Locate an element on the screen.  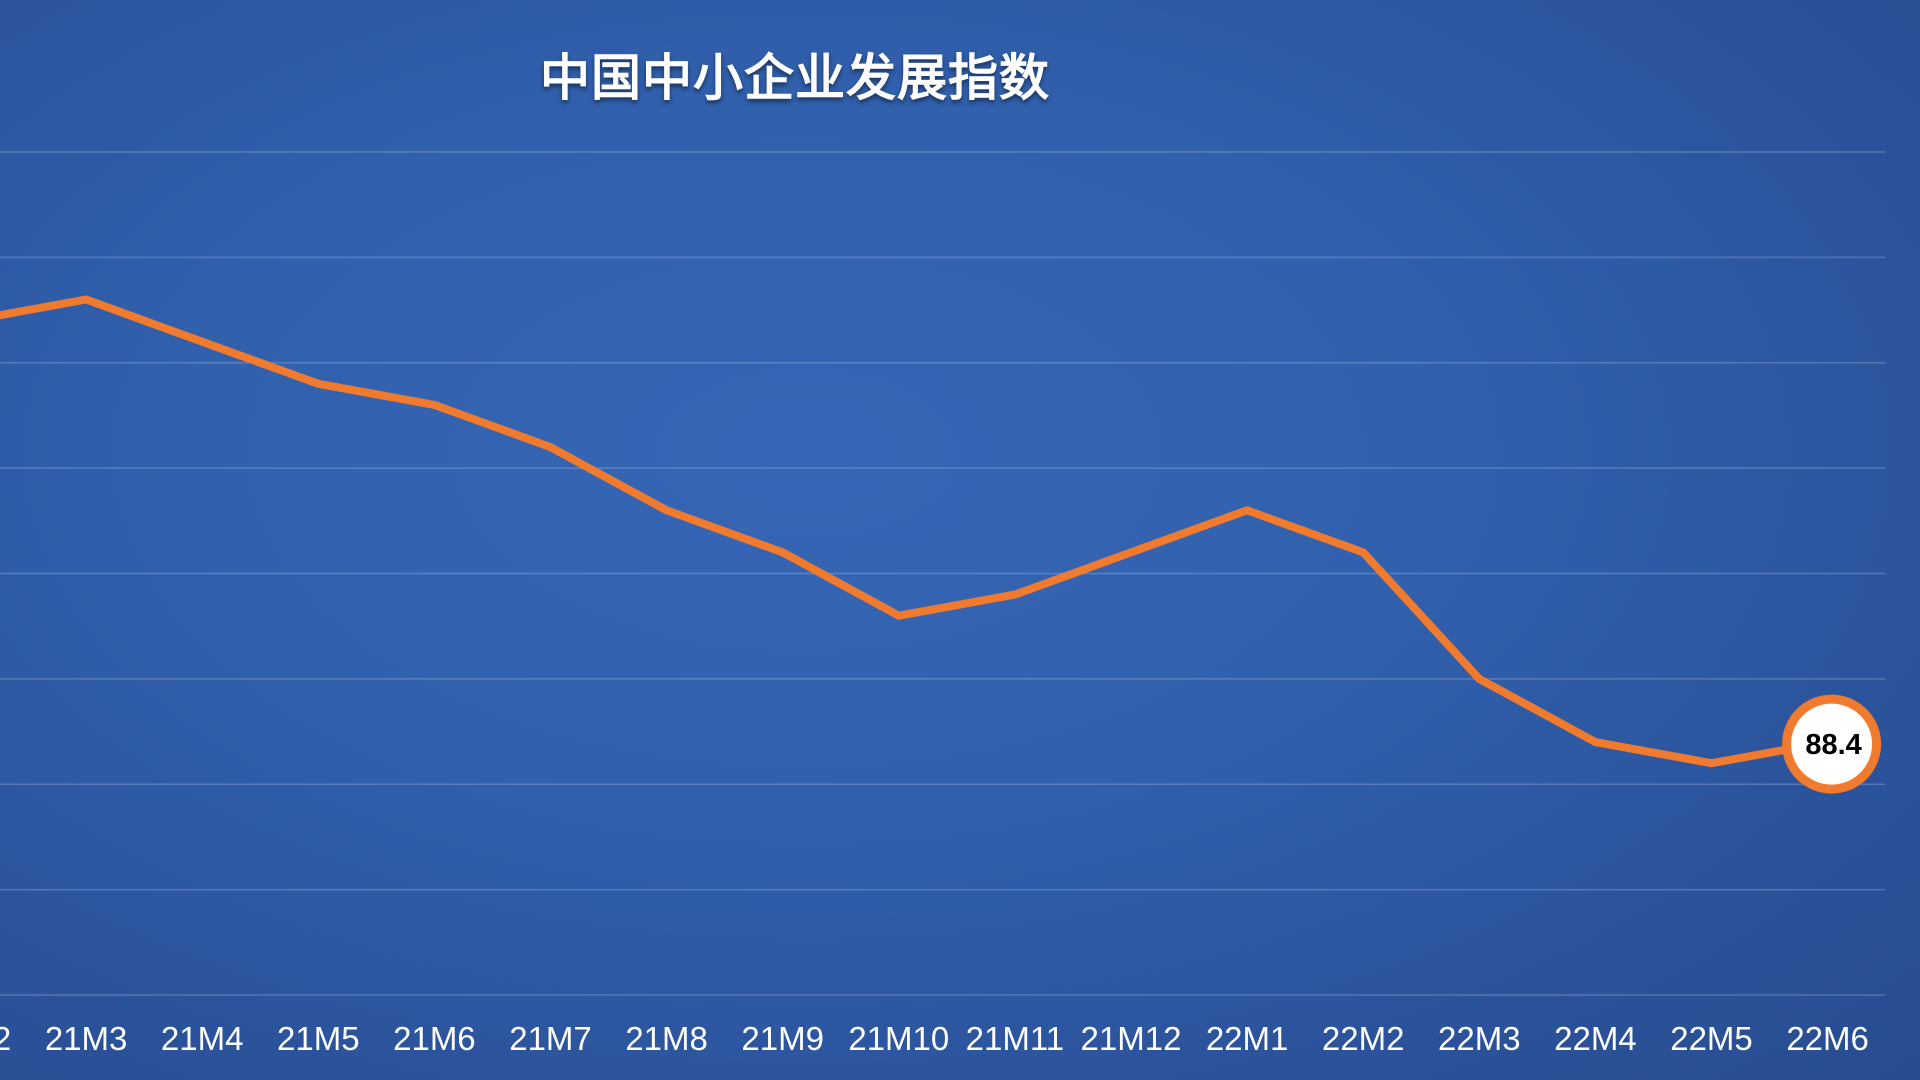
data-point-22M3 is located at coordinates (1479, 678).